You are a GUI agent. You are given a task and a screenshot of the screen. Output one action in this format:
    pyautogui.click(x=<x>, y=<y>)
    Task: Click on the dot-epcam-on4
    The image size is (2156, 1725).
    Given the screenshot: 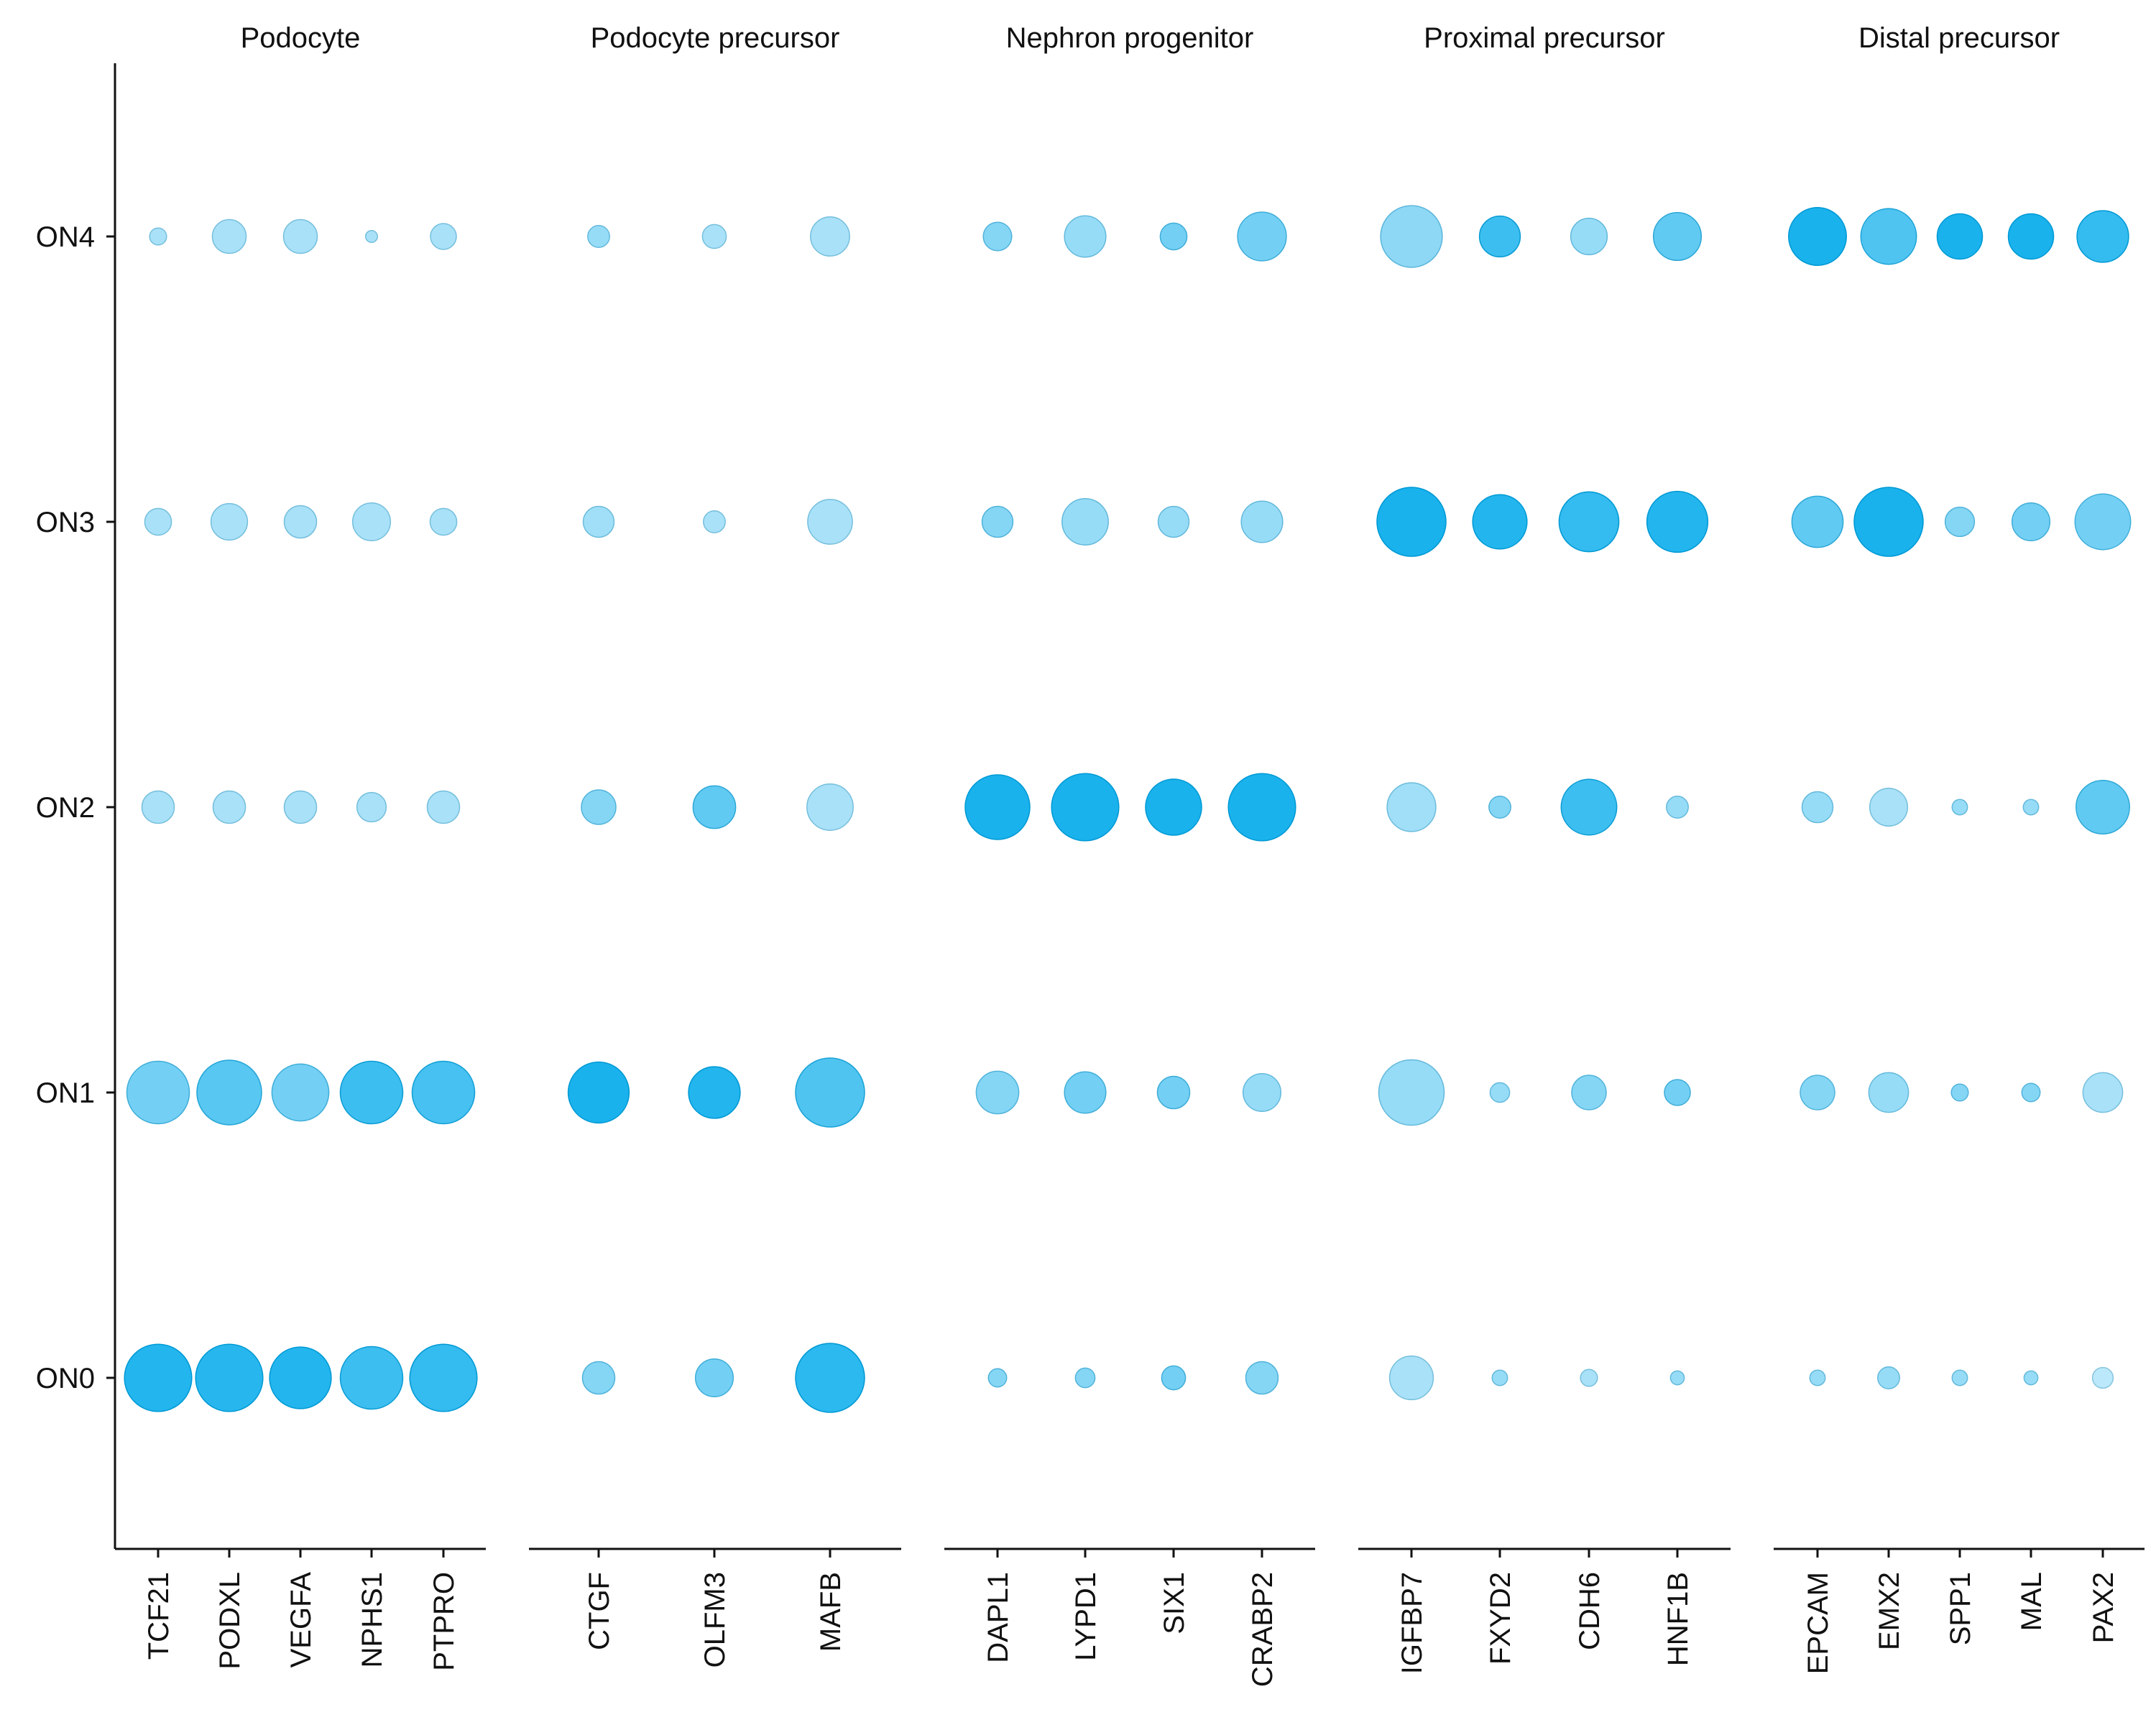 What is the action you would take?
    pyautogui.click(x=1818, y=236)
    